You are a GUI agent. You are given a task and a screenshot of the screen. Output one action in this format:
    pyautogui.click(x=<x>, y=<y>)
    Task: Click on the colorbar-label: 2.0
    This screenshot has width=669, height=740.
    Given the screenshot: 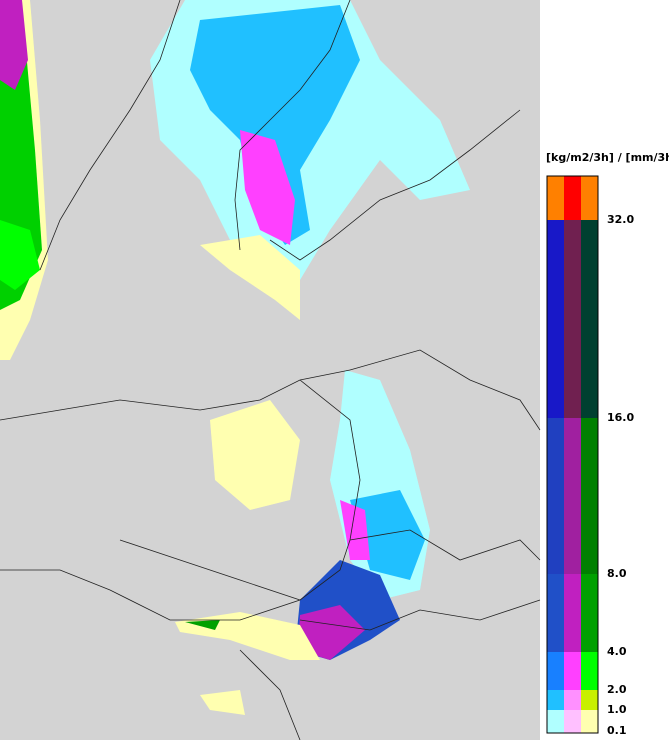 What is the action you would take?
    pyautogui.click(x=617, y=689)
    